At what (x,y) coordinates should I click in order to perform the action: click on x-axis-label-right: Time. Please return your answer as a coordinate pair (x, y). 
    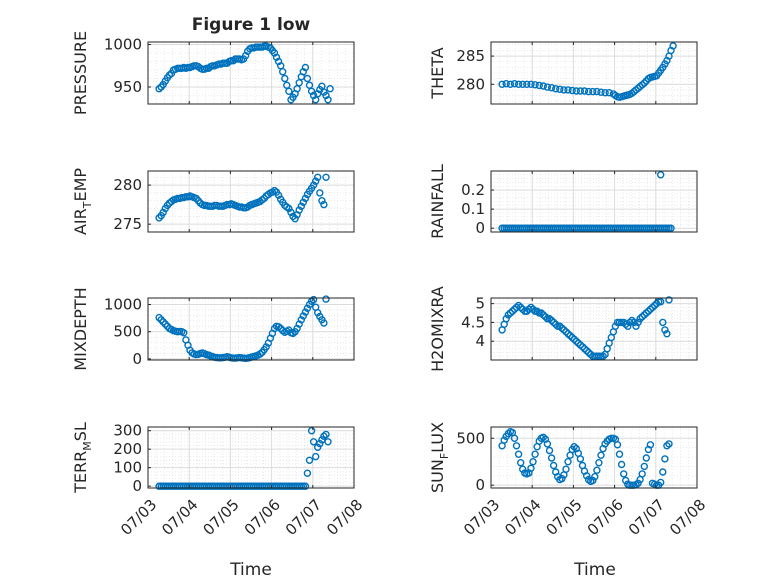
    Looking at the image, I should click on (594, 570).